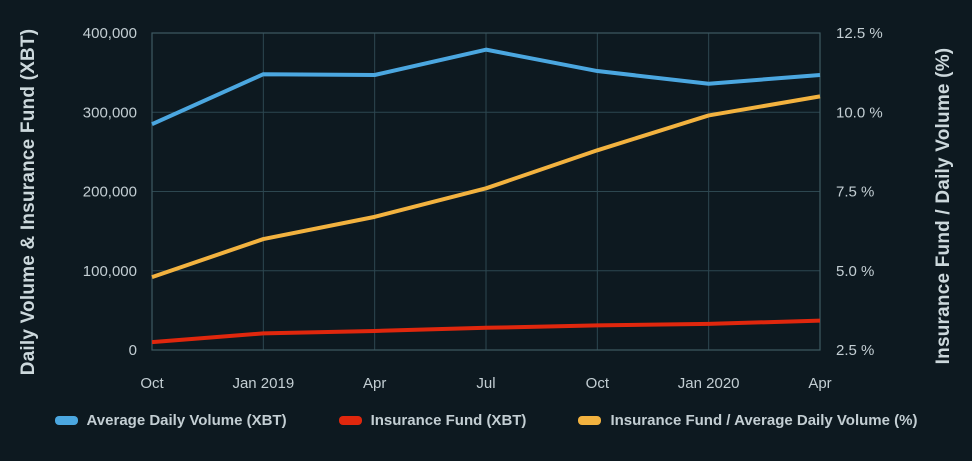 This screenshot has height=461, width=972. I want to click on x-axis-tick-label: Jan 2020, so click(709, 383).